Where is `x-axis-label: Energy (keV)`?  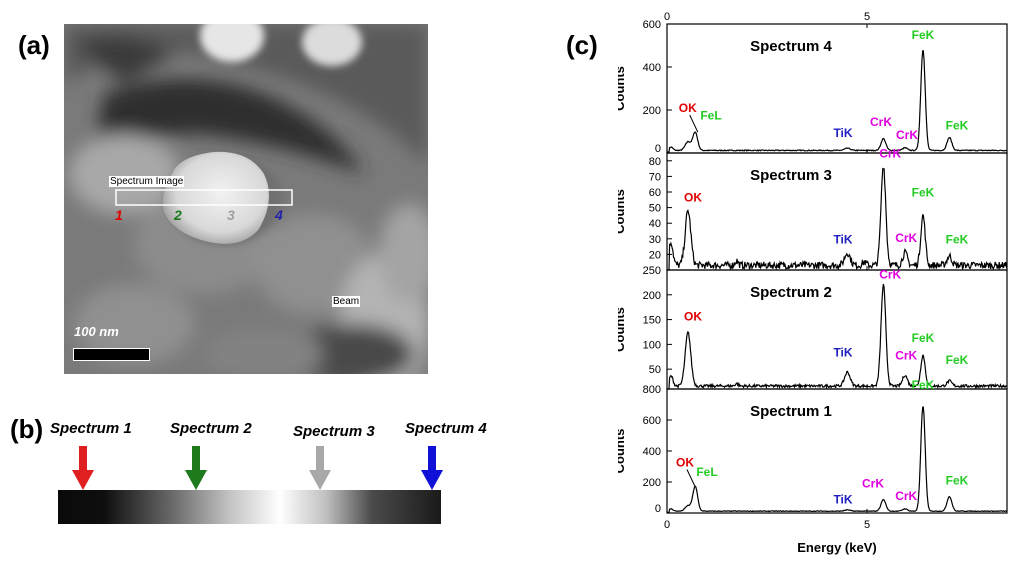 x-axis-label: Energy (keV) is located at coordinates (836, 547).